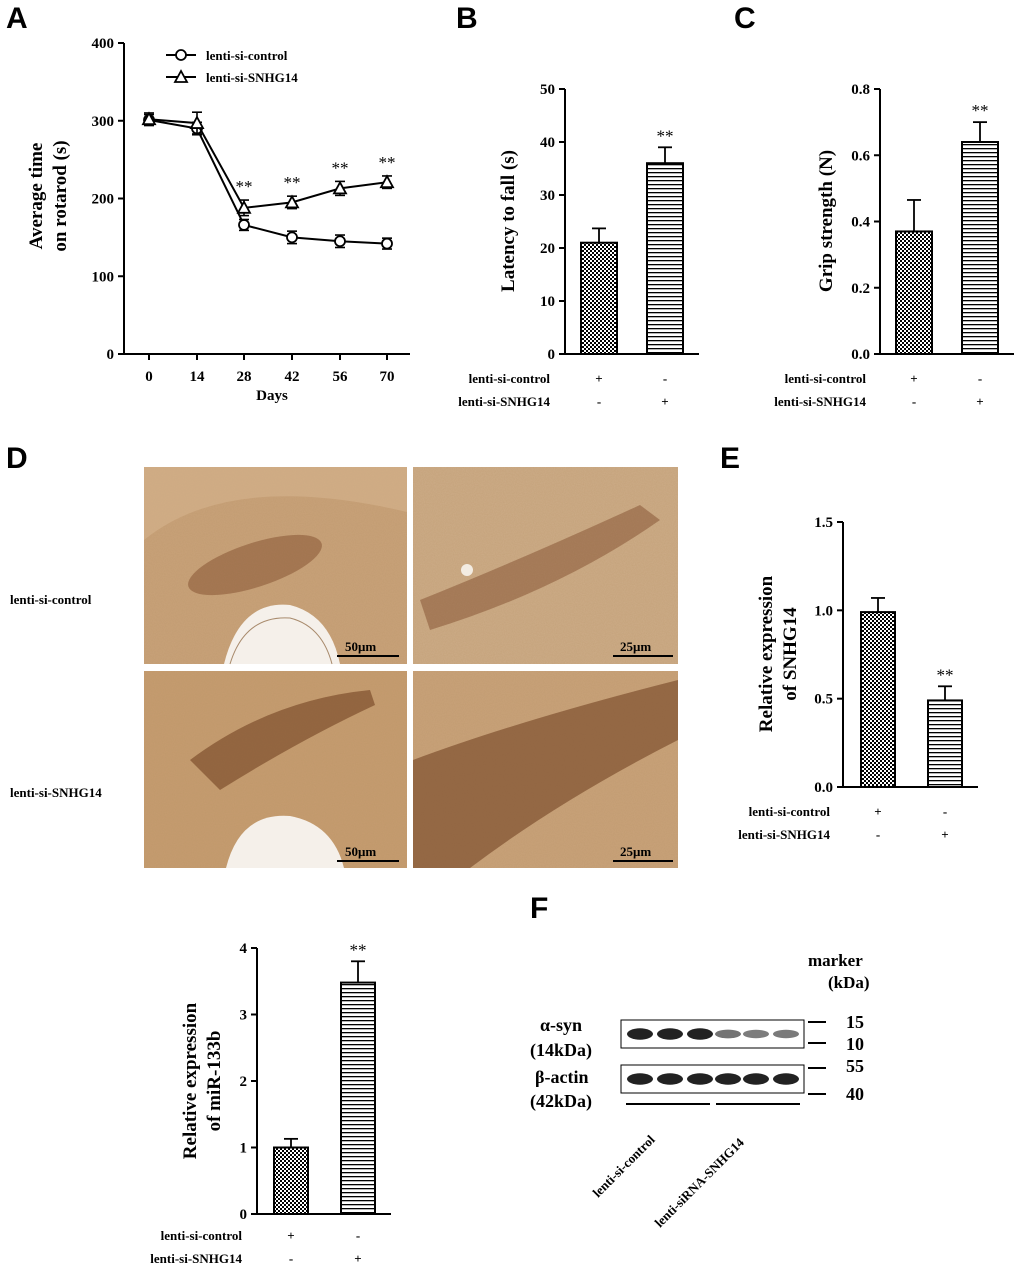  Describe the element at coordinates (823, 611) in the screenshot. I see `e-ytick-label: 1.0` at that location.